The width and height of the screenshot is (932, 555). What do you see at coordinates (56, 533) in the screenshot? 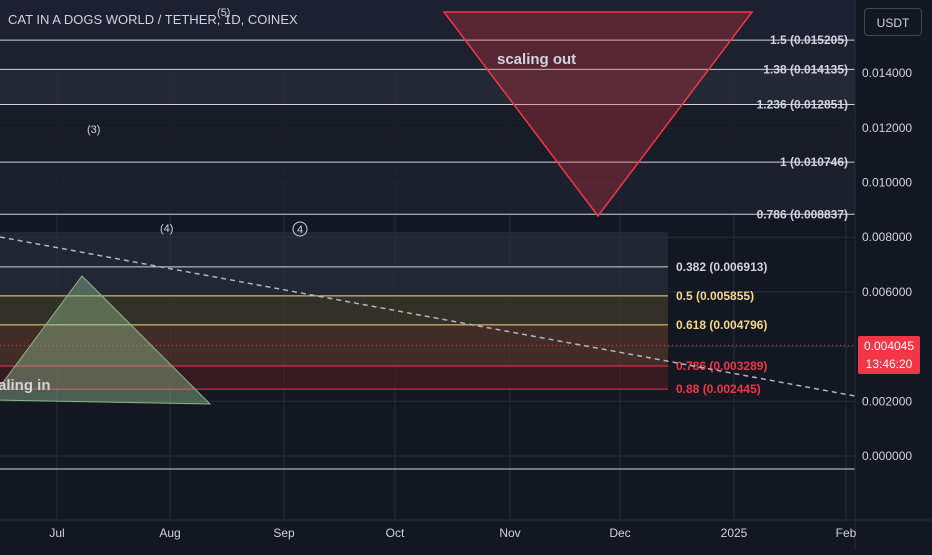
I see `x-tick-label: Jul` at bounding box center [56, 533].